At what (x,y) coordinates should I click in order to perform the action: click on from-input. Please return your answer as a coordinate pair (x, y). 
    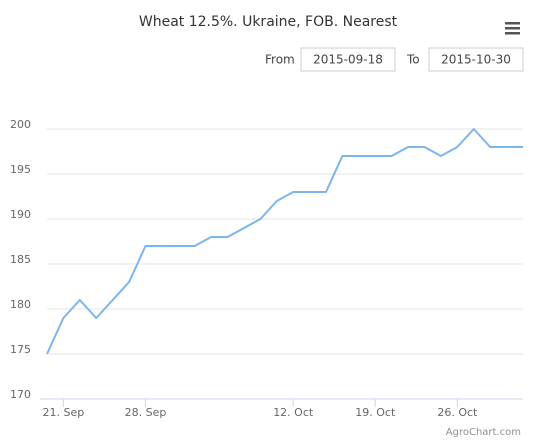
    Looking at the image, I should click on (348, 59).